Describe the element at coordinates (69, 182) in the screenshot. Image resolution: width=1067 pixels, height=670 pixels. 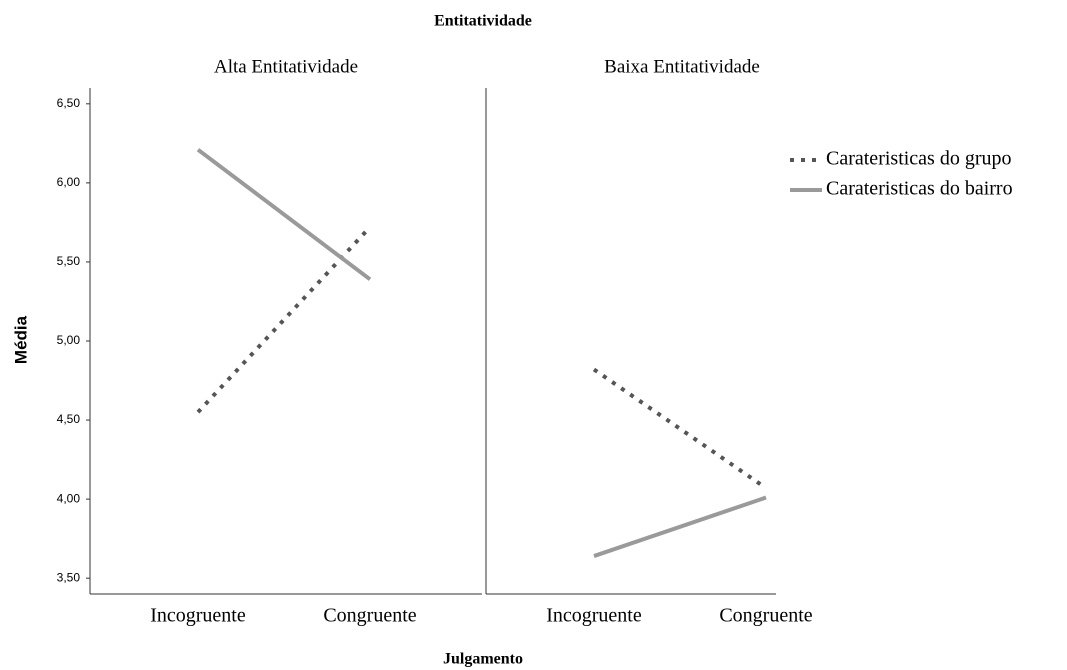
I see `y-tick-label: 6,00` at that location.